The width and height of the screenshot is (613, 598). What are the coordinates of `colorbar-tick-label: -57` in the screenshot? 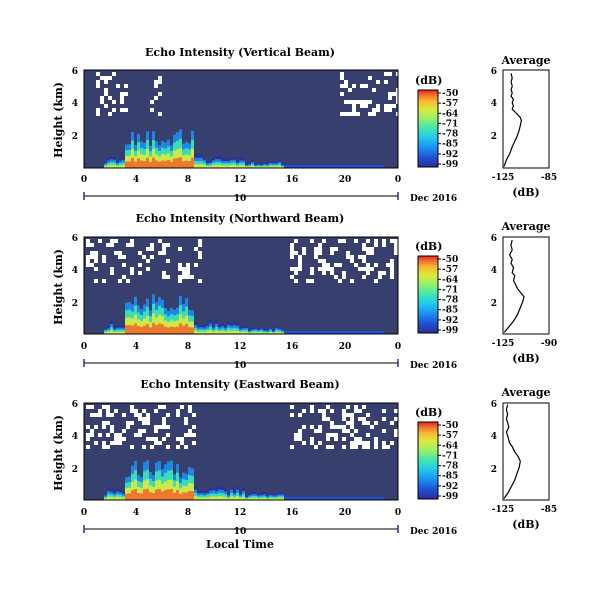 It's located at (450, 270).